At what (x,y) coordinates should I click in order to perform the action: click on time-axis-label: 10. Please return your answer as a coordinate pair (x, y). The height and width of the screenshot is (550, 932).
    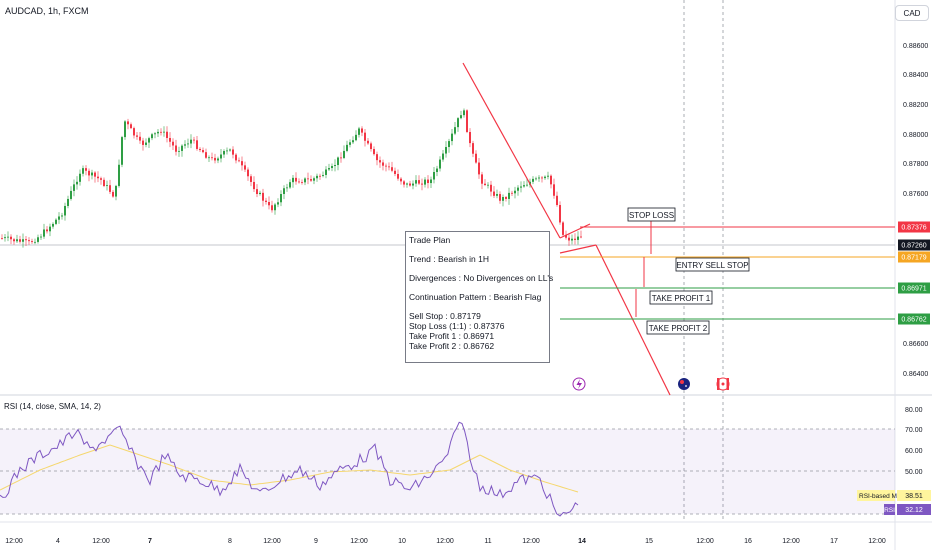
    Looking at the image, I should click on (402, 541).